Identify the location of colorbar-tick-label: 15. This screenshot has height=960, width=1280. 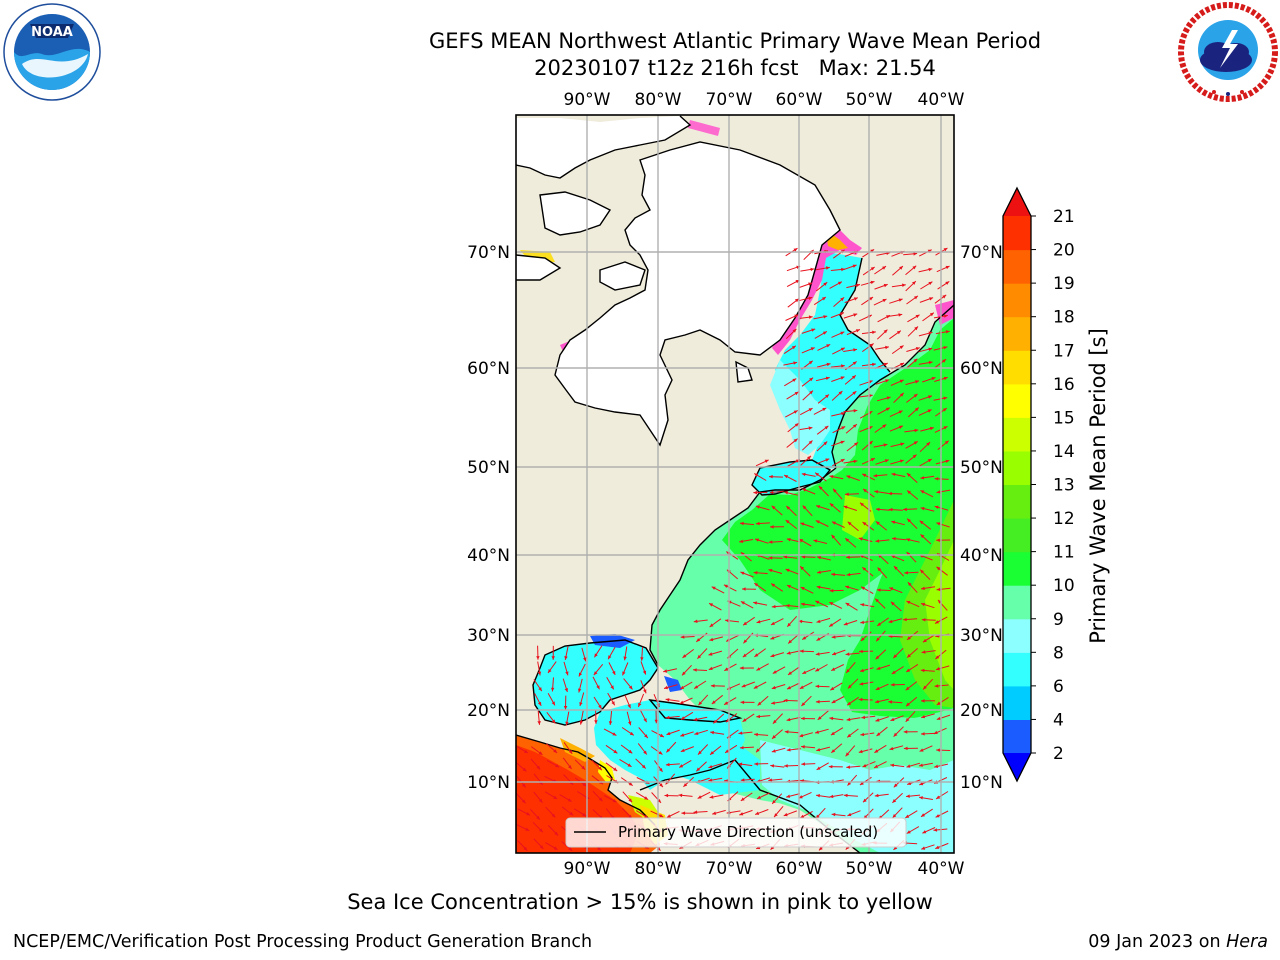
(1064, 418).